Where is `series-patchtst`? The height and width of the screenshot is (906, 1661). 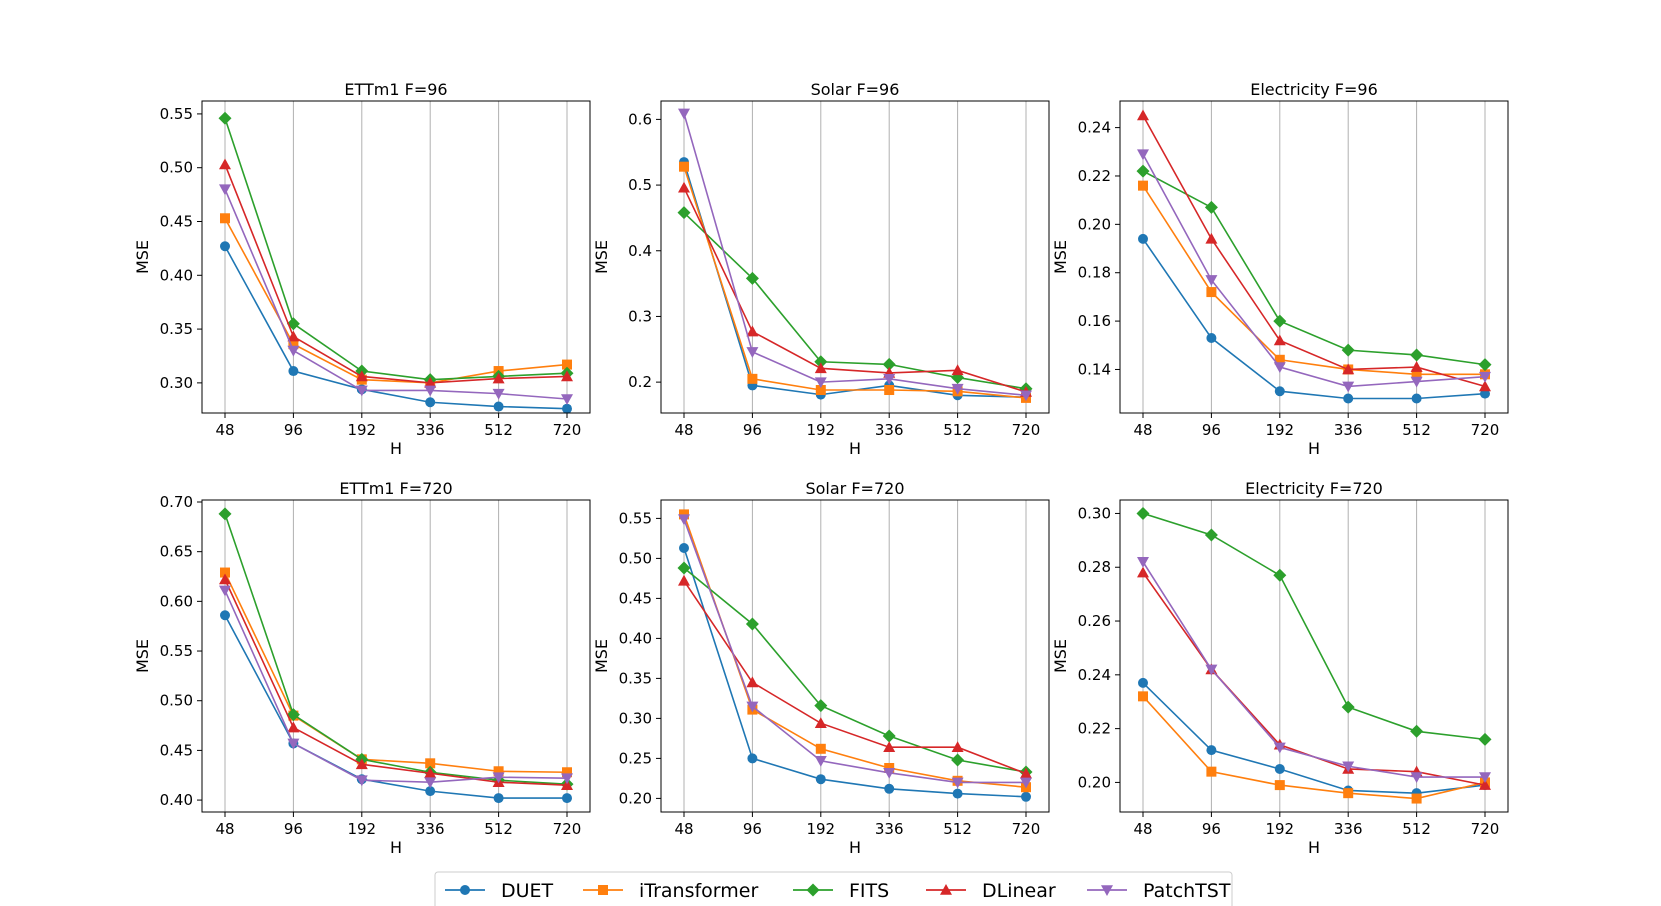 series-patchtst is located at coordinates (396, 295).